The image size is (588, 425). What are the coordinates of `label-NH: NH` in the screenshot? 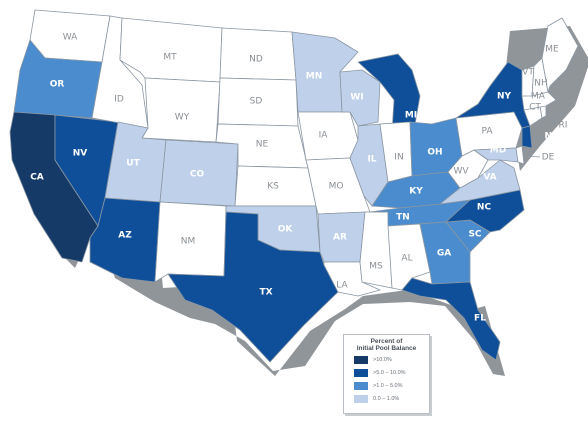 It's located at (541, 84).